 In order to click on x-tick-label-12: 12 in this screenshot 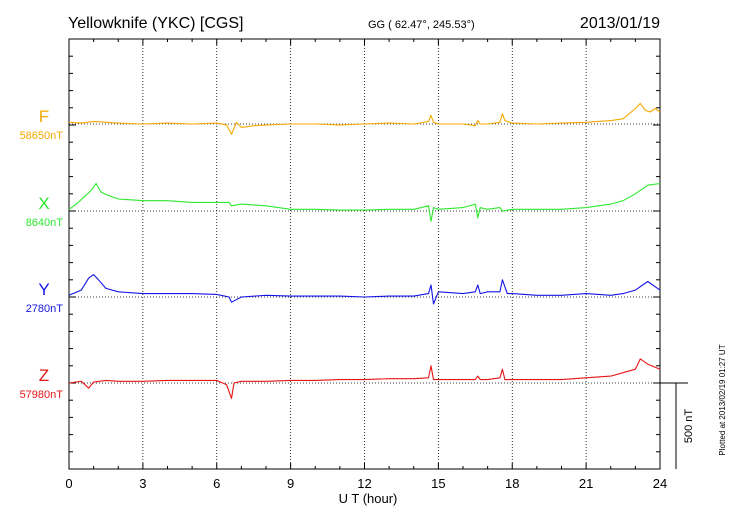, I will do `click(364, 483)`.